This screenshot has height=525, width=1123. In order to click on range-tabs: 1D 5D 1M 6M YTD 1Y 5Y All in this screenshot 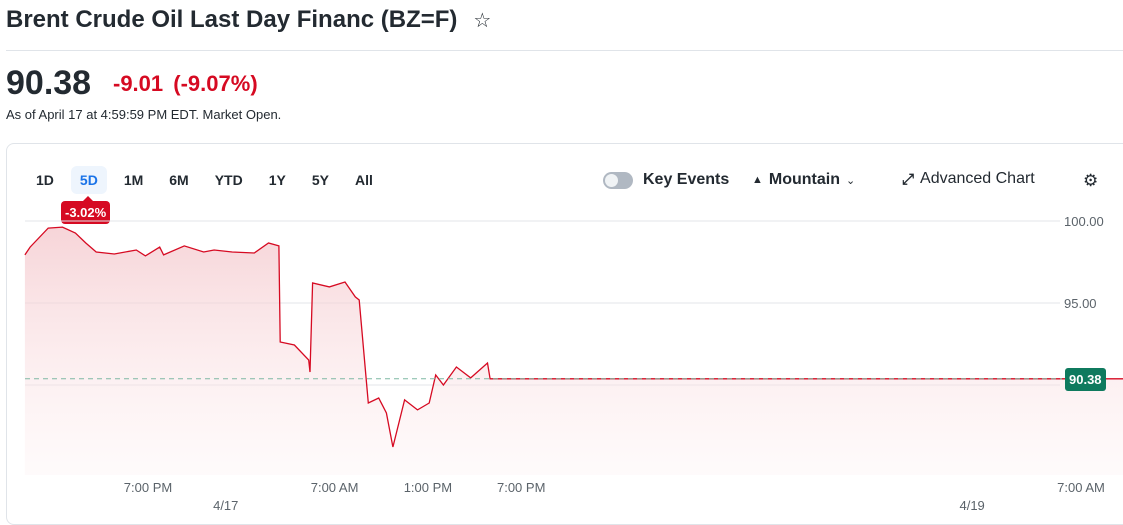, I will do `click(208, 180)`.